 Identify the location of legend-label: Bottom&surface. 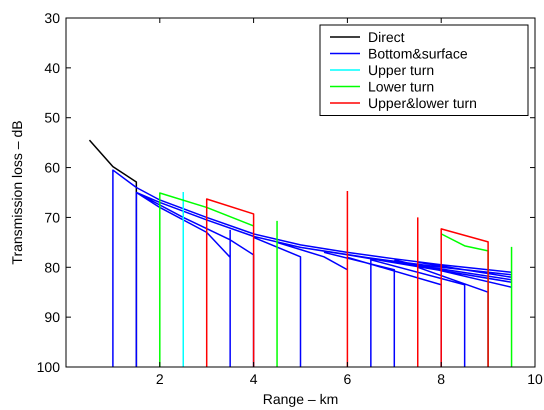
(418, 54).